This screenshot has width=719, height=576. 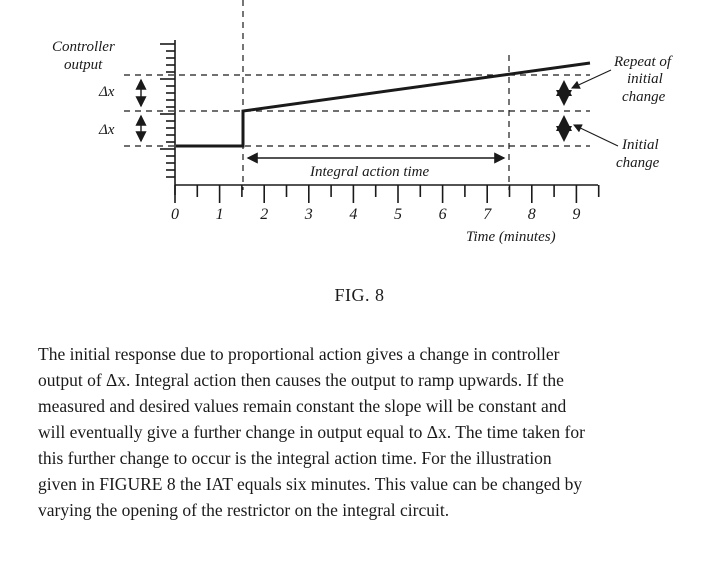 What do you see at coordinates (83, 47) in the screenshot?
I see `controller-output-label-1: Controller` at bounding box center [83, 47].